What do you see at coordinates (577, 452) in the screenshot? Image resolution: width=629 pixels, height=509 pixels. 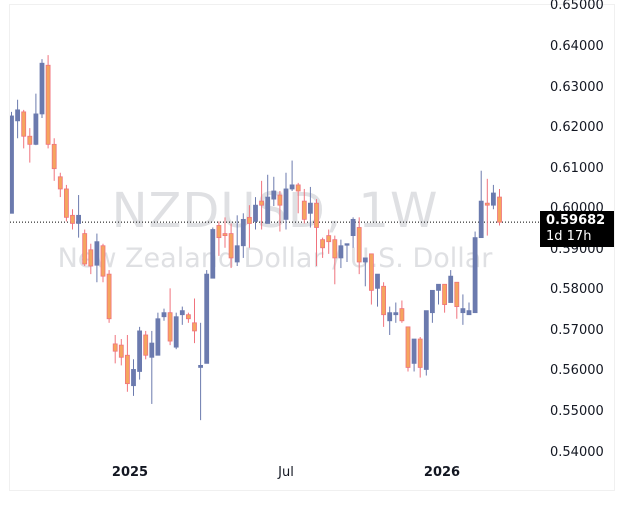 I see `price-tick: 0.54000` at bounding box center [577, 452].